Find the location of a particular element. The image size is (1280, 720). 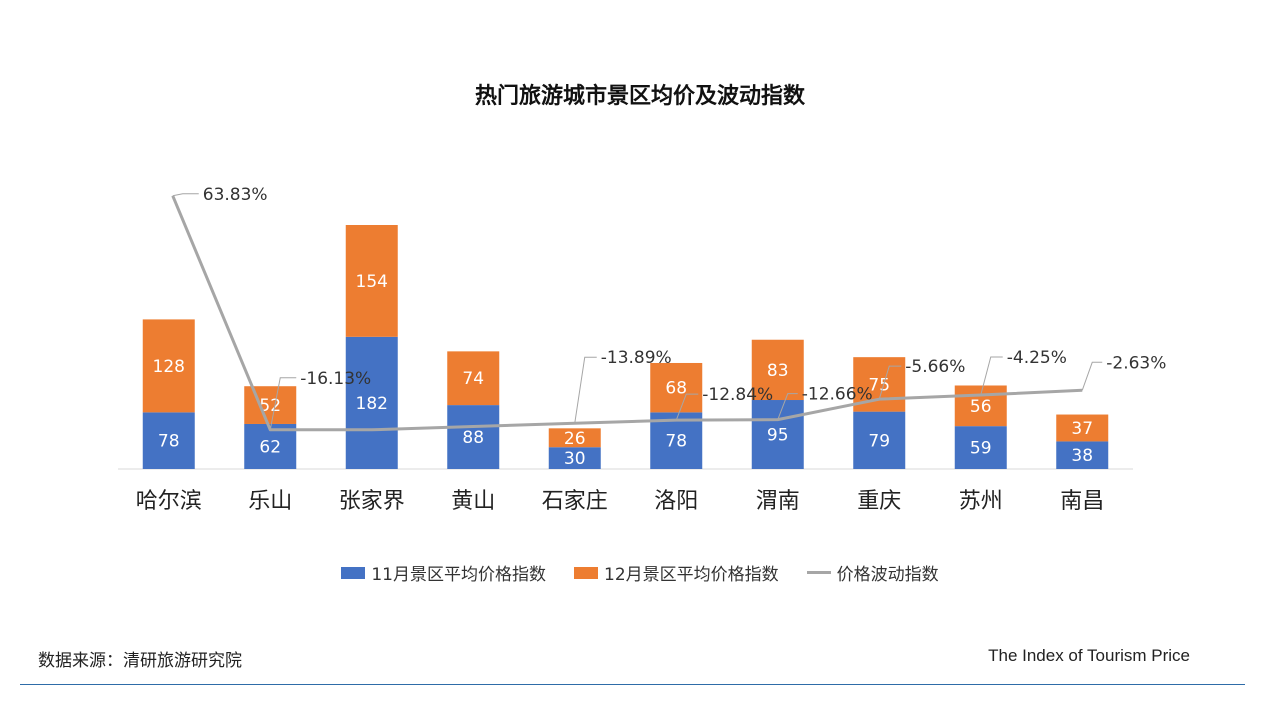

legend-swatch-nov is located at coordinates (353, 572).